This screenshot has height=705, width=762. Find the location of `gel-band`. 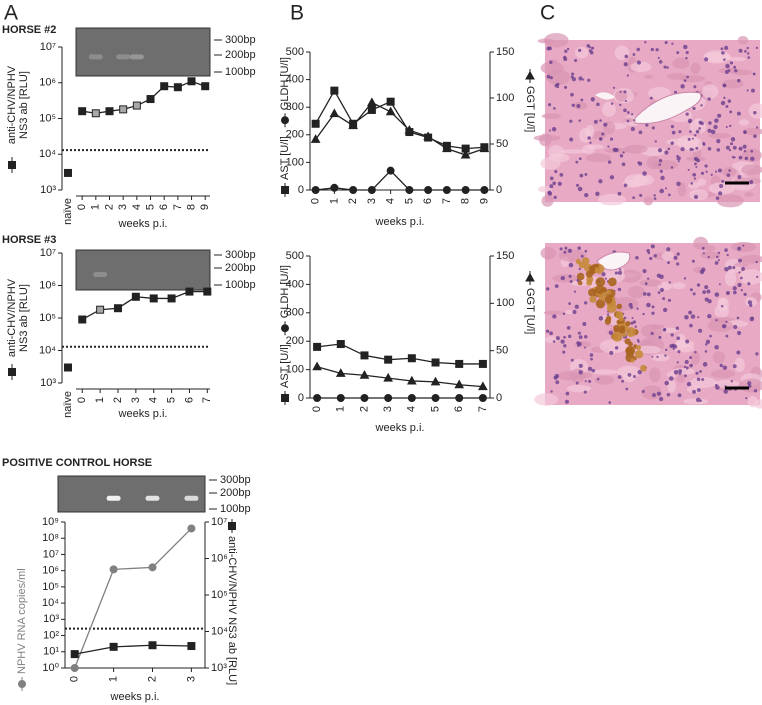

gel-band is located at coordinates (191, 498).